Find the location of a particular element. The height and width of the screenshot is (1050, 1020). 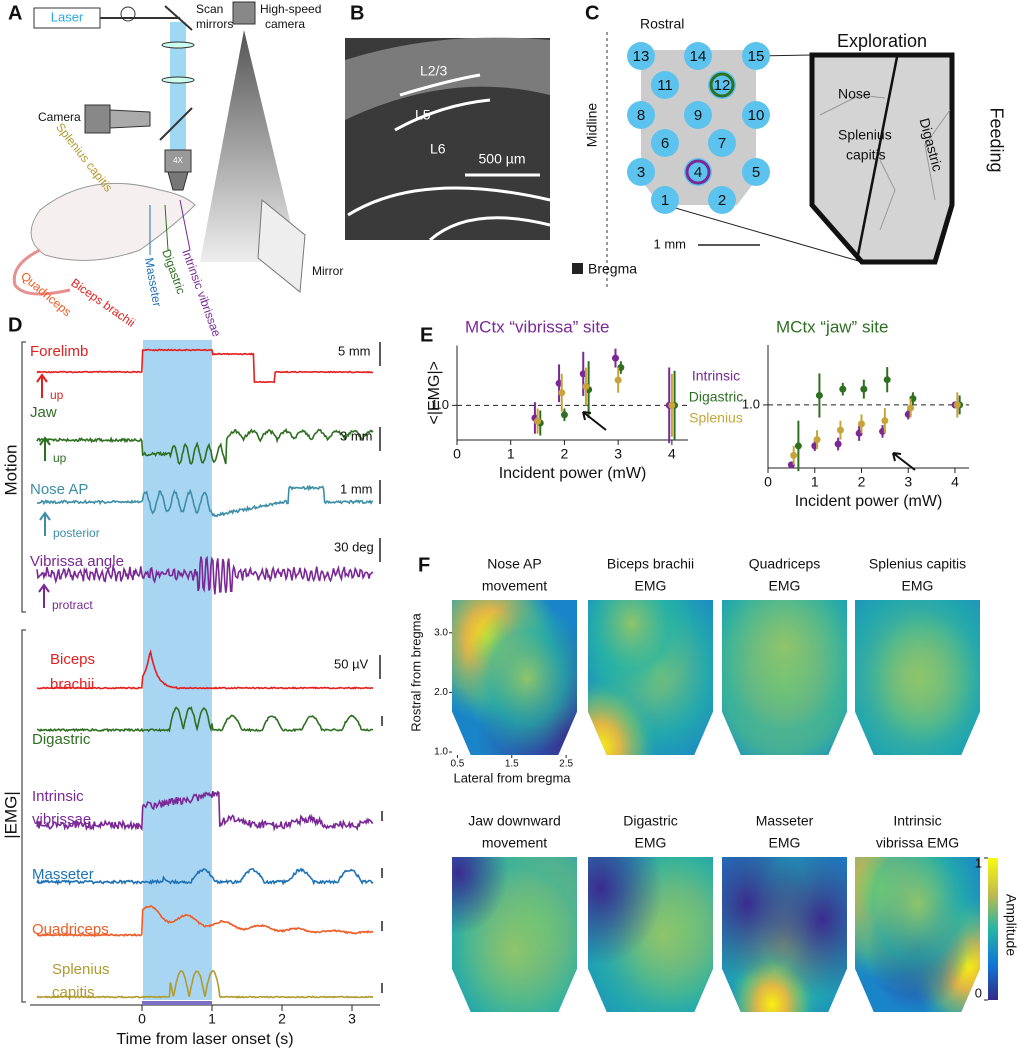

trace-label: capitis is located at coordinates (73, 992).